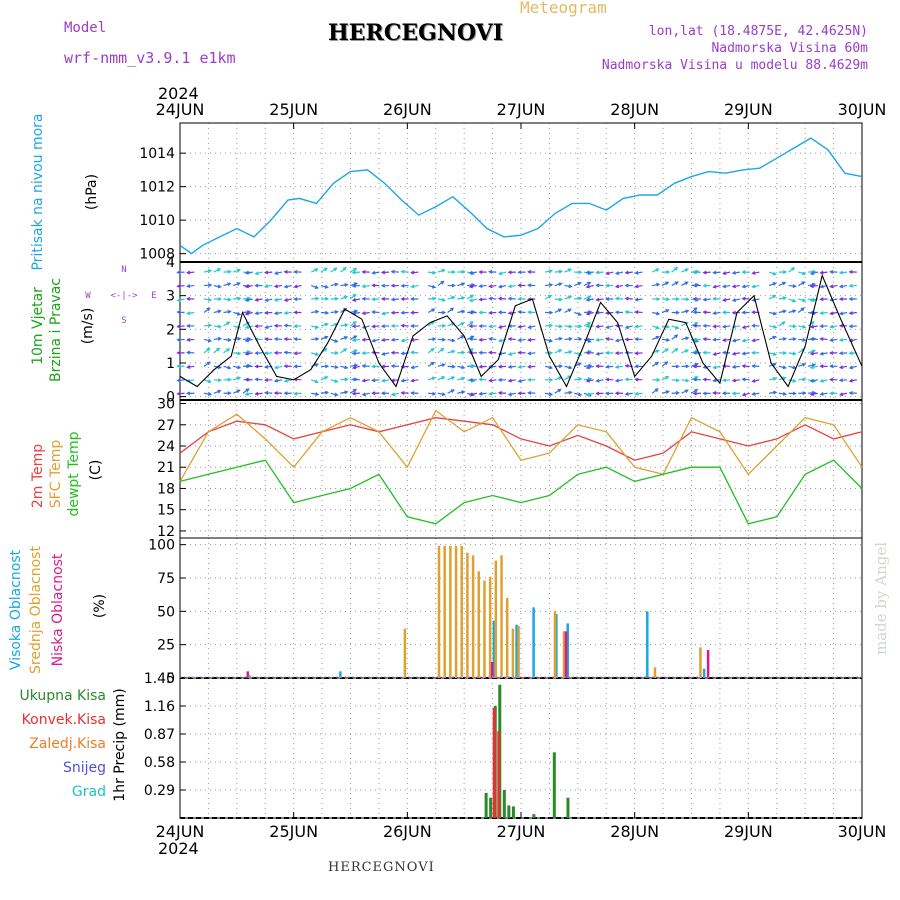  What do you see at coordinates (157, 255) in the screenshot?
I see `y-tick-label: 1008` at bounding box center [157, 255].